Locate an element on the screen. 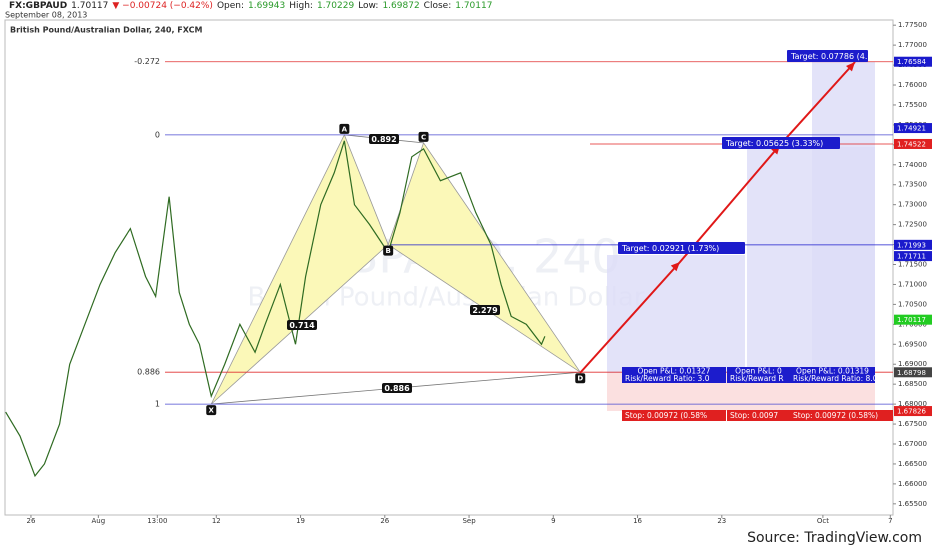  fib-label: 0.886 is located at coordinates (148, 372).